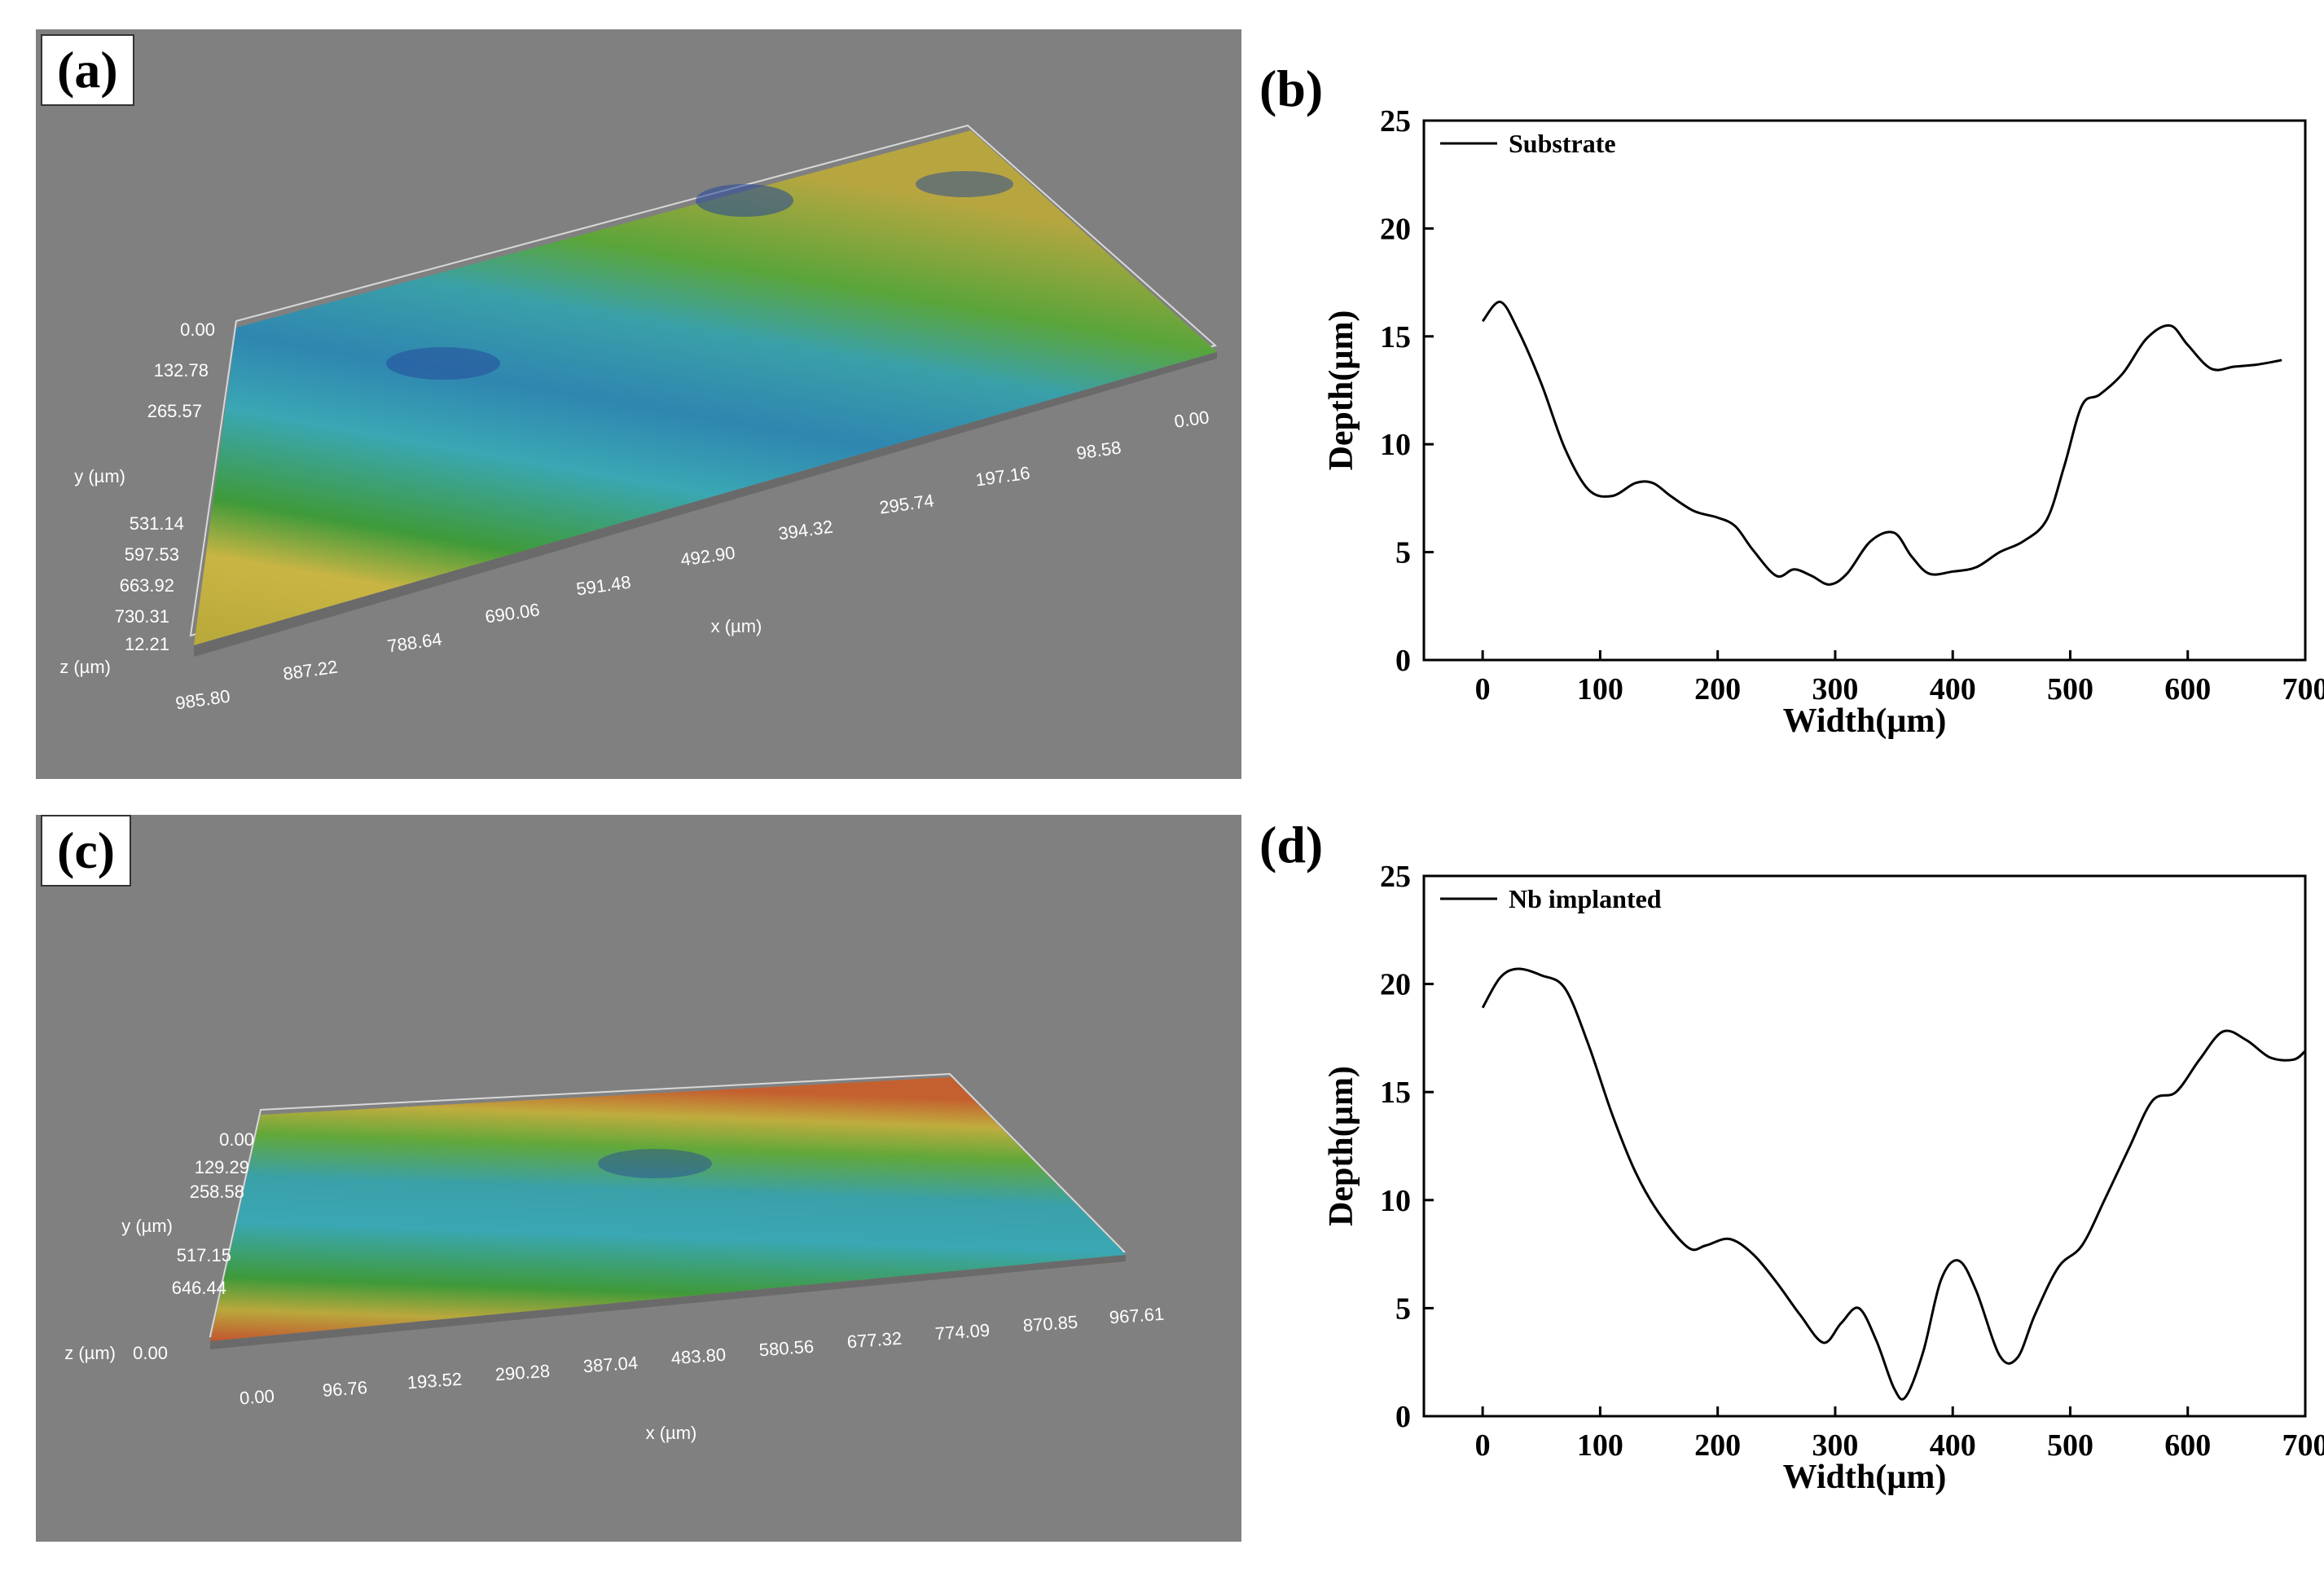 Image resolution: width=2324 pixels, height=1571 pixels. I want to click on y-tick-label-d-3: 15, so click(1395, 1093).